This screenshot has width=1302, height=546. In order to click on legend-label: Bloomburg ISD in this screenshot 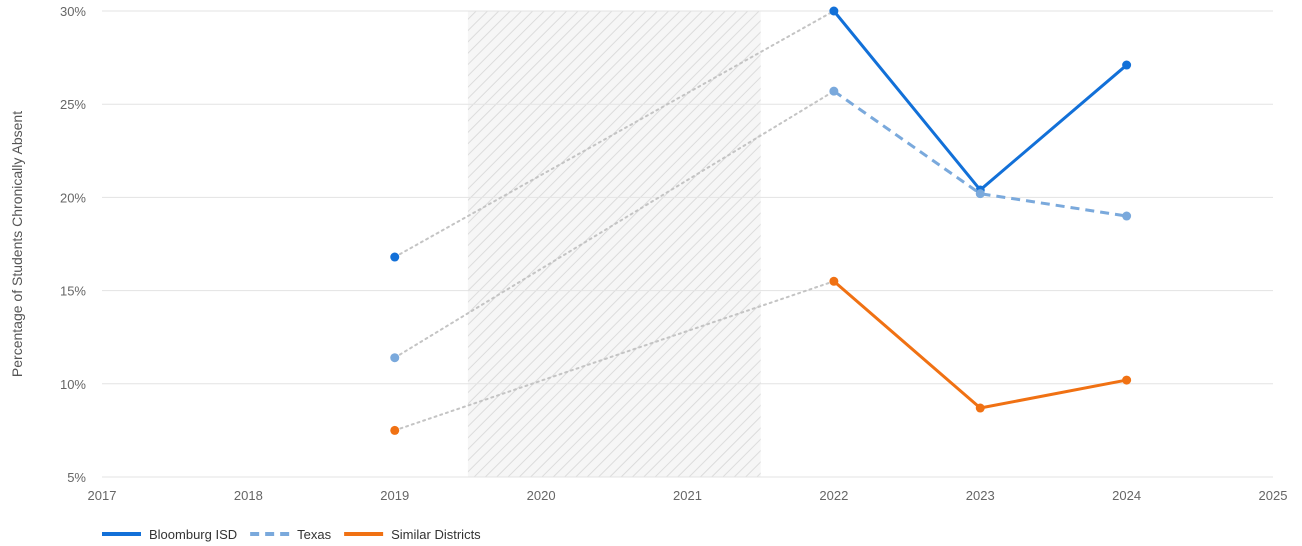, I will do `click(193, 534)`.